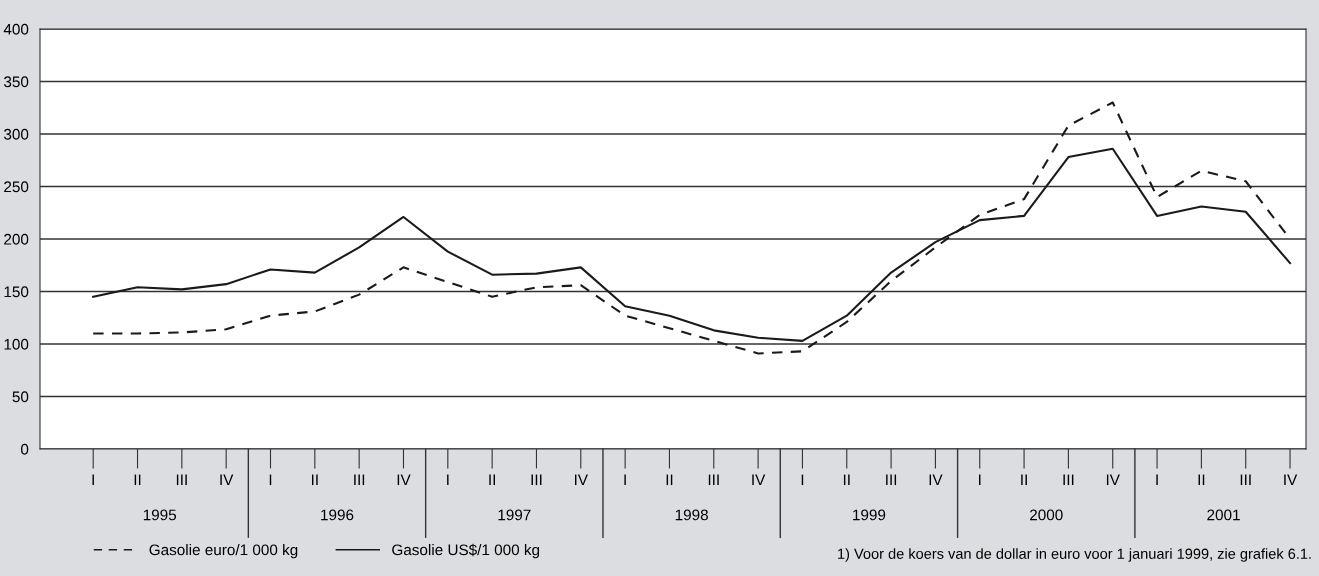  What do you see at coordinates (16, 292) in the screenshot?
I see `y-tick-label: 150` at bounding box center [16, 292].